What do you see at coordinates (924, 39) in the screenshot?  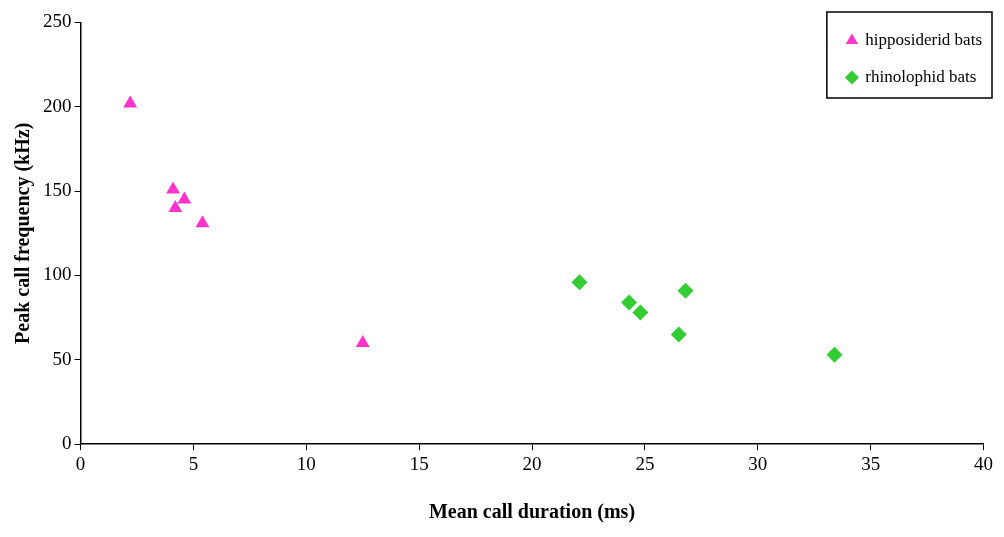 I see `legend-label: hipposiderid bats` at bounding box center [924, 39].